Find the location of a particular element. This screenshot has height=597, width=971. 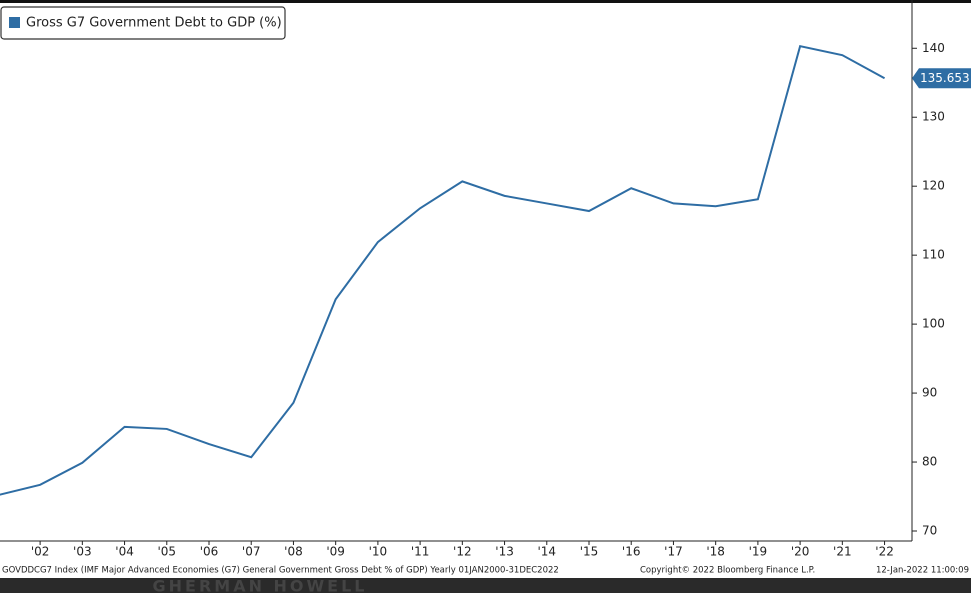

x-tick-label: '21 is located at coordinates (842, 552).